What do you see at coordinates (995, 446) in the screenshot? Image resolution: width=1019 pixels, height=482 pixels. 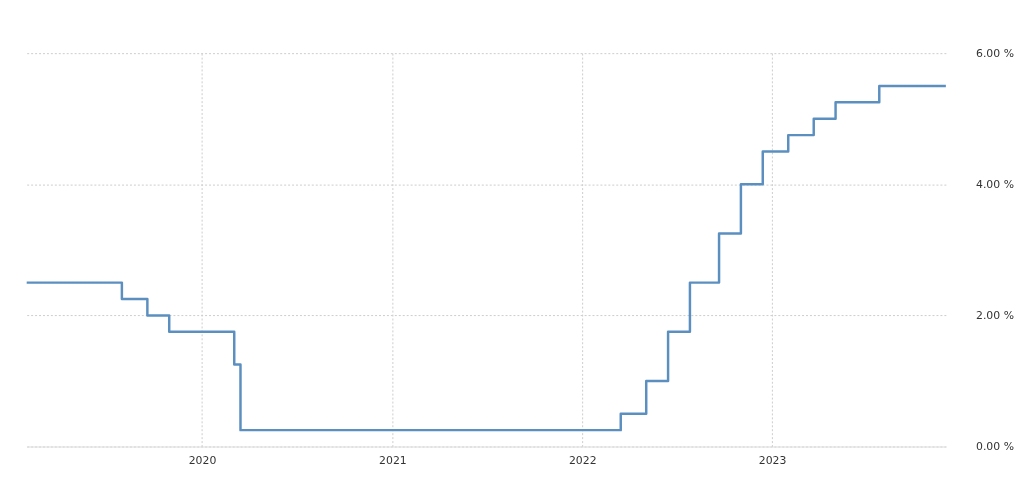 I see `y-tick-label: 0.00 %` at bounding box center [995, 446].